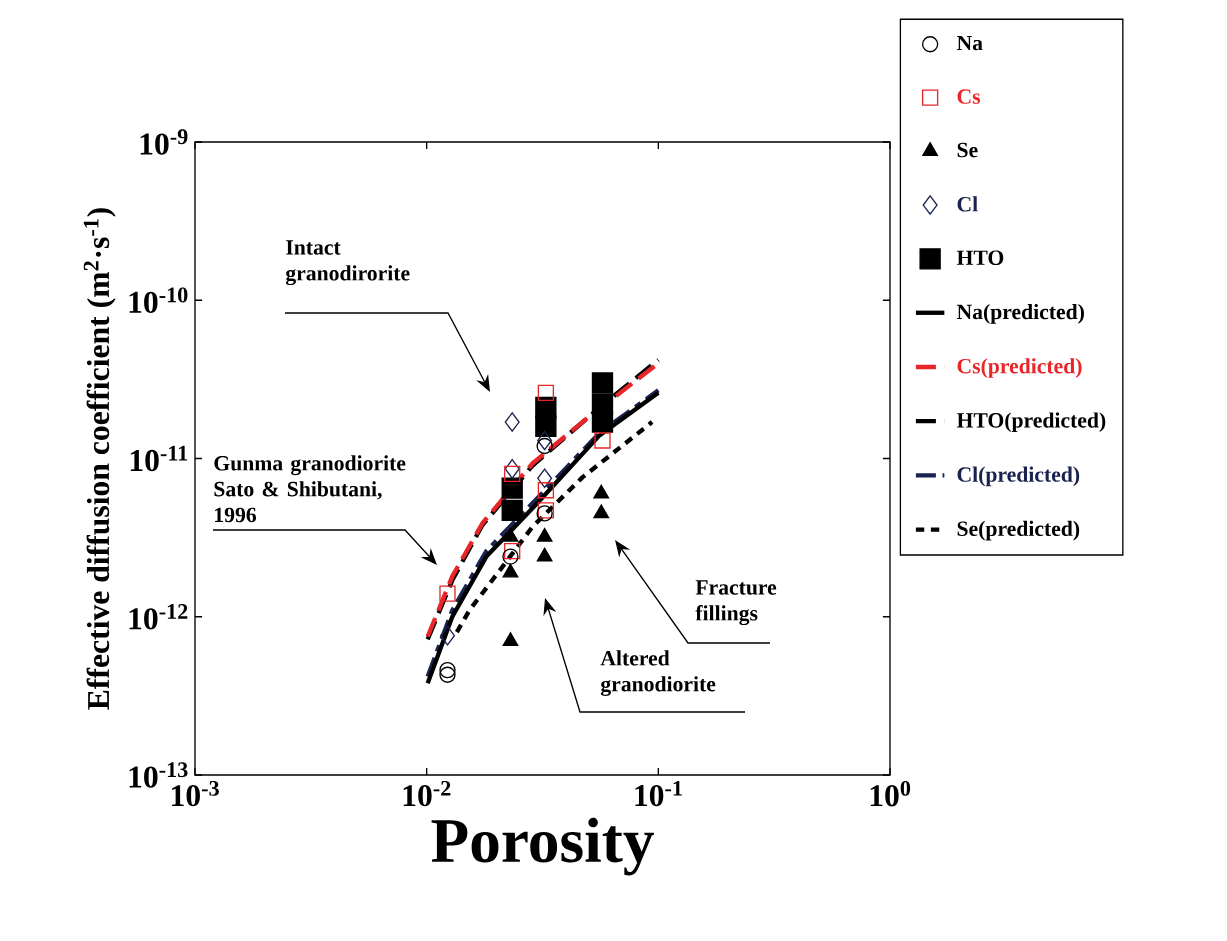 The width and height of the screenshot is (1227, 941). What do you see at coordinates (890, 793) in the screenshot?
I see `x-tick-label: 10$^{0}$` at bounding box center [890, 793].